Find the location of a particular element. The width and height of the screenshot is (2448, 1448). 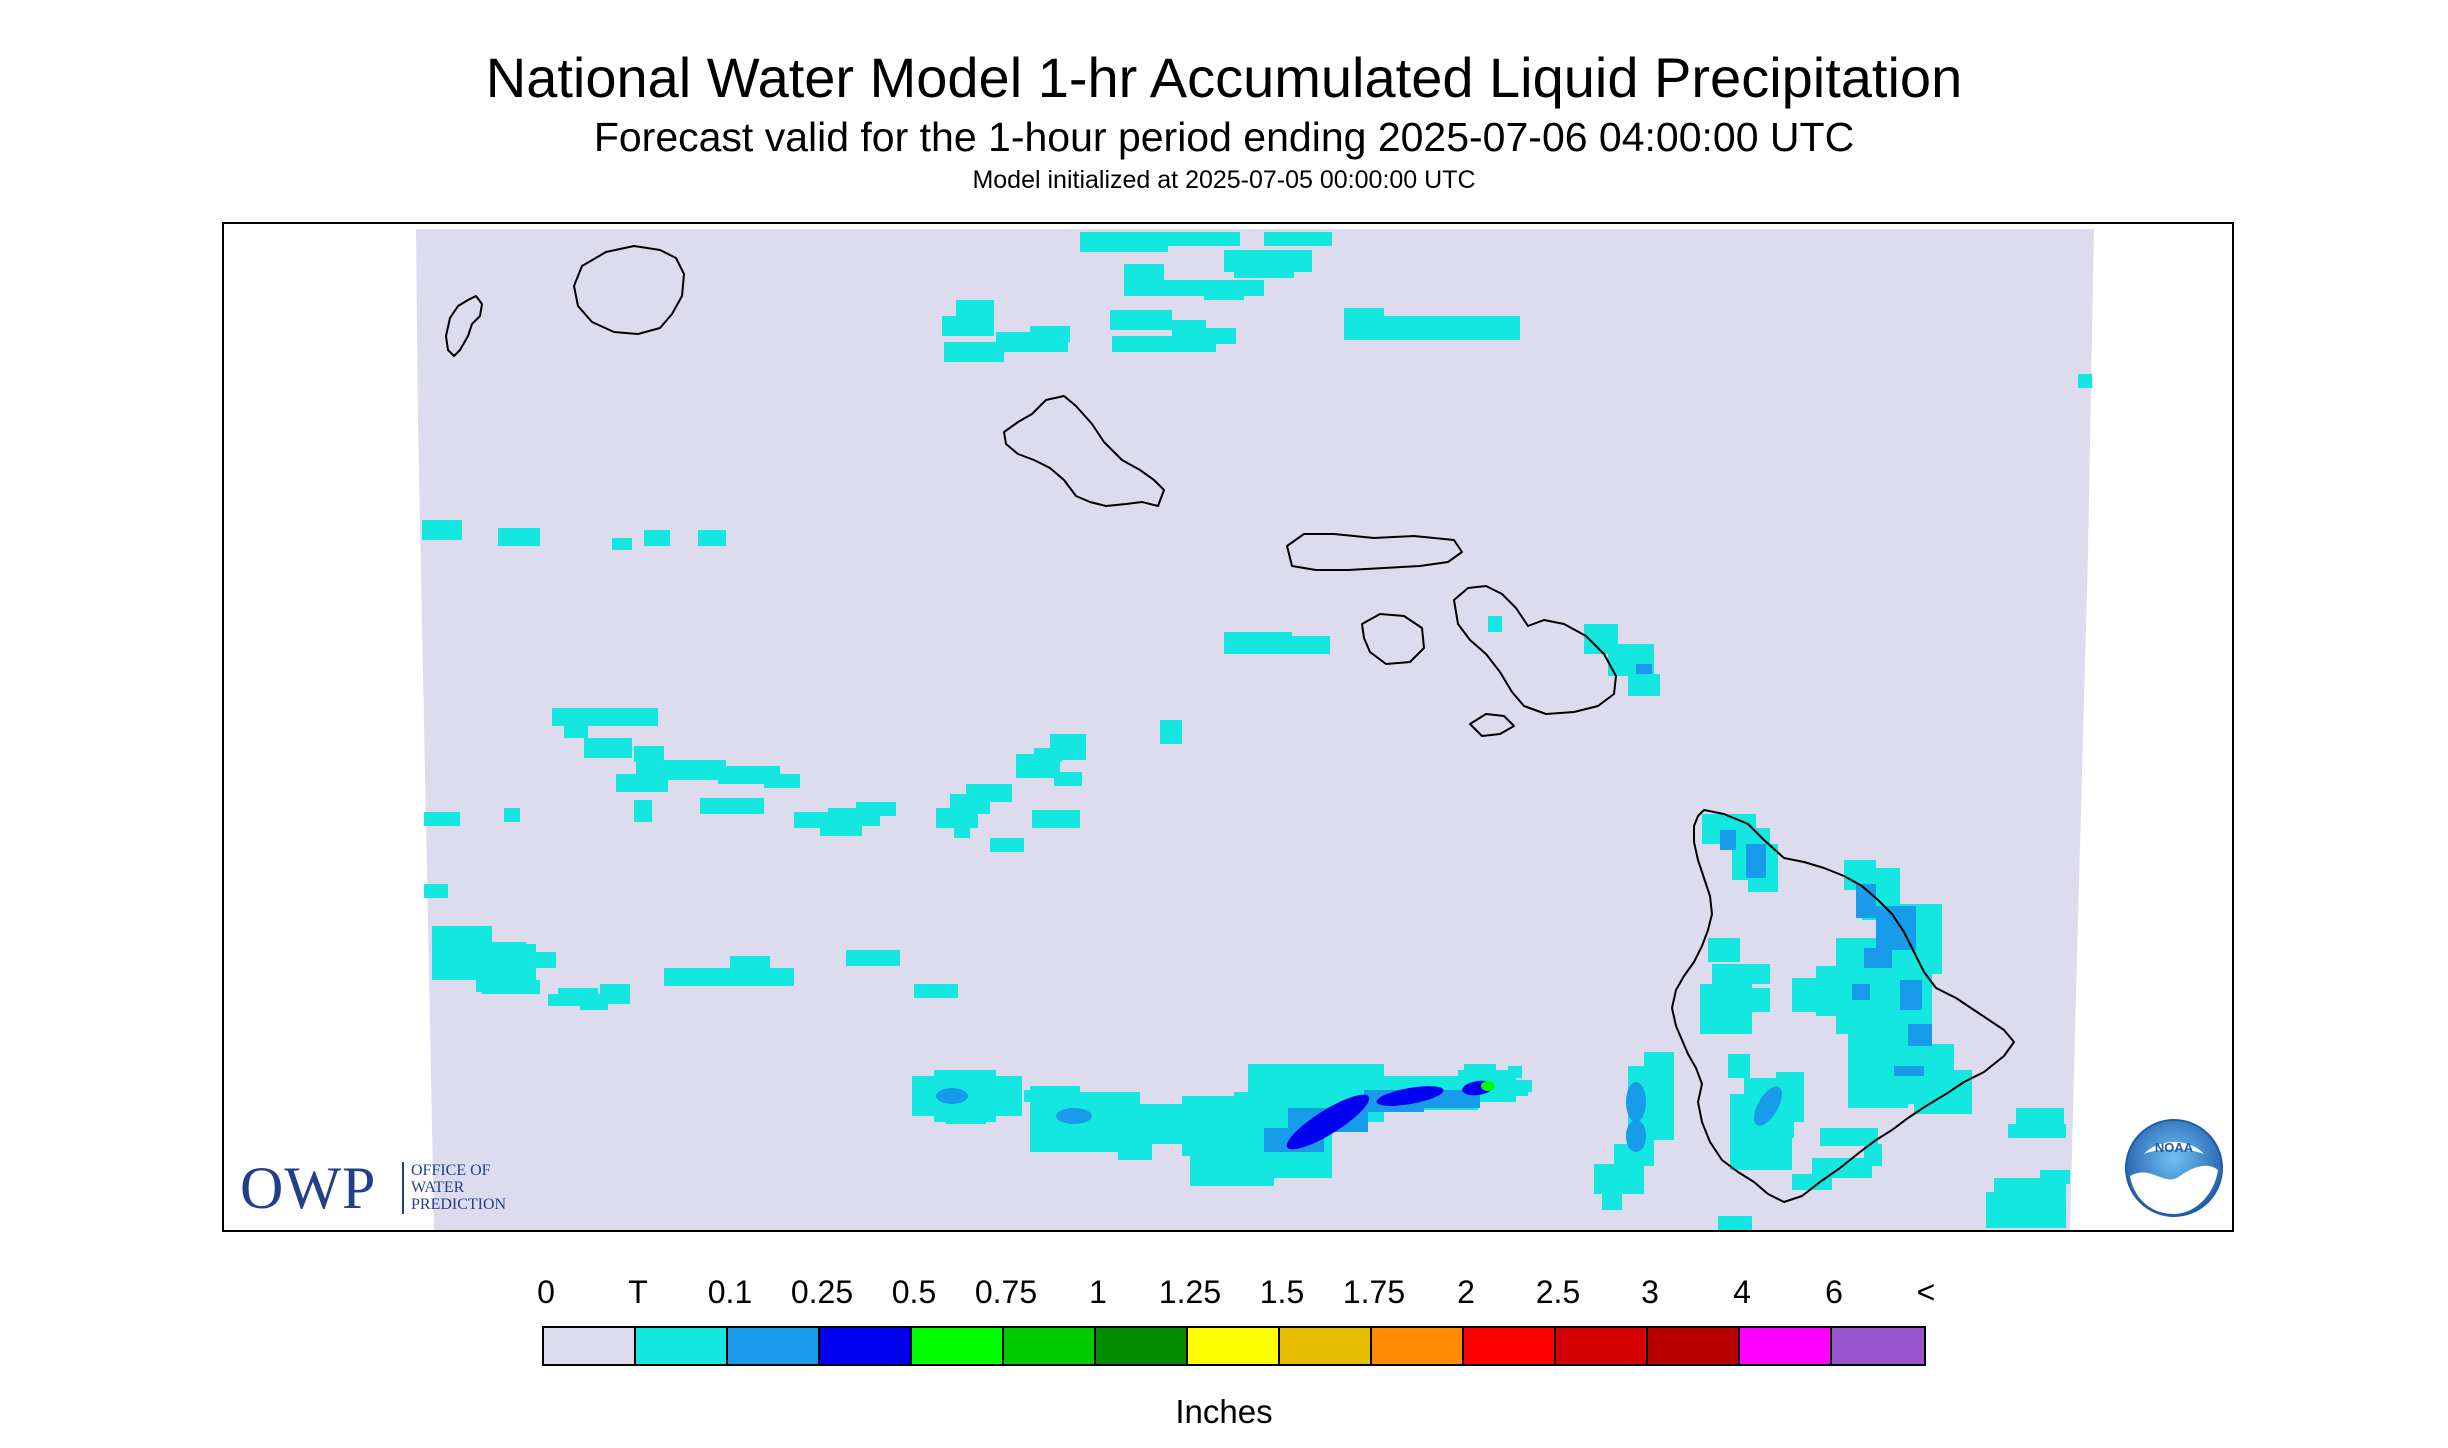

island-kauai is located at coordinates (629, 290).